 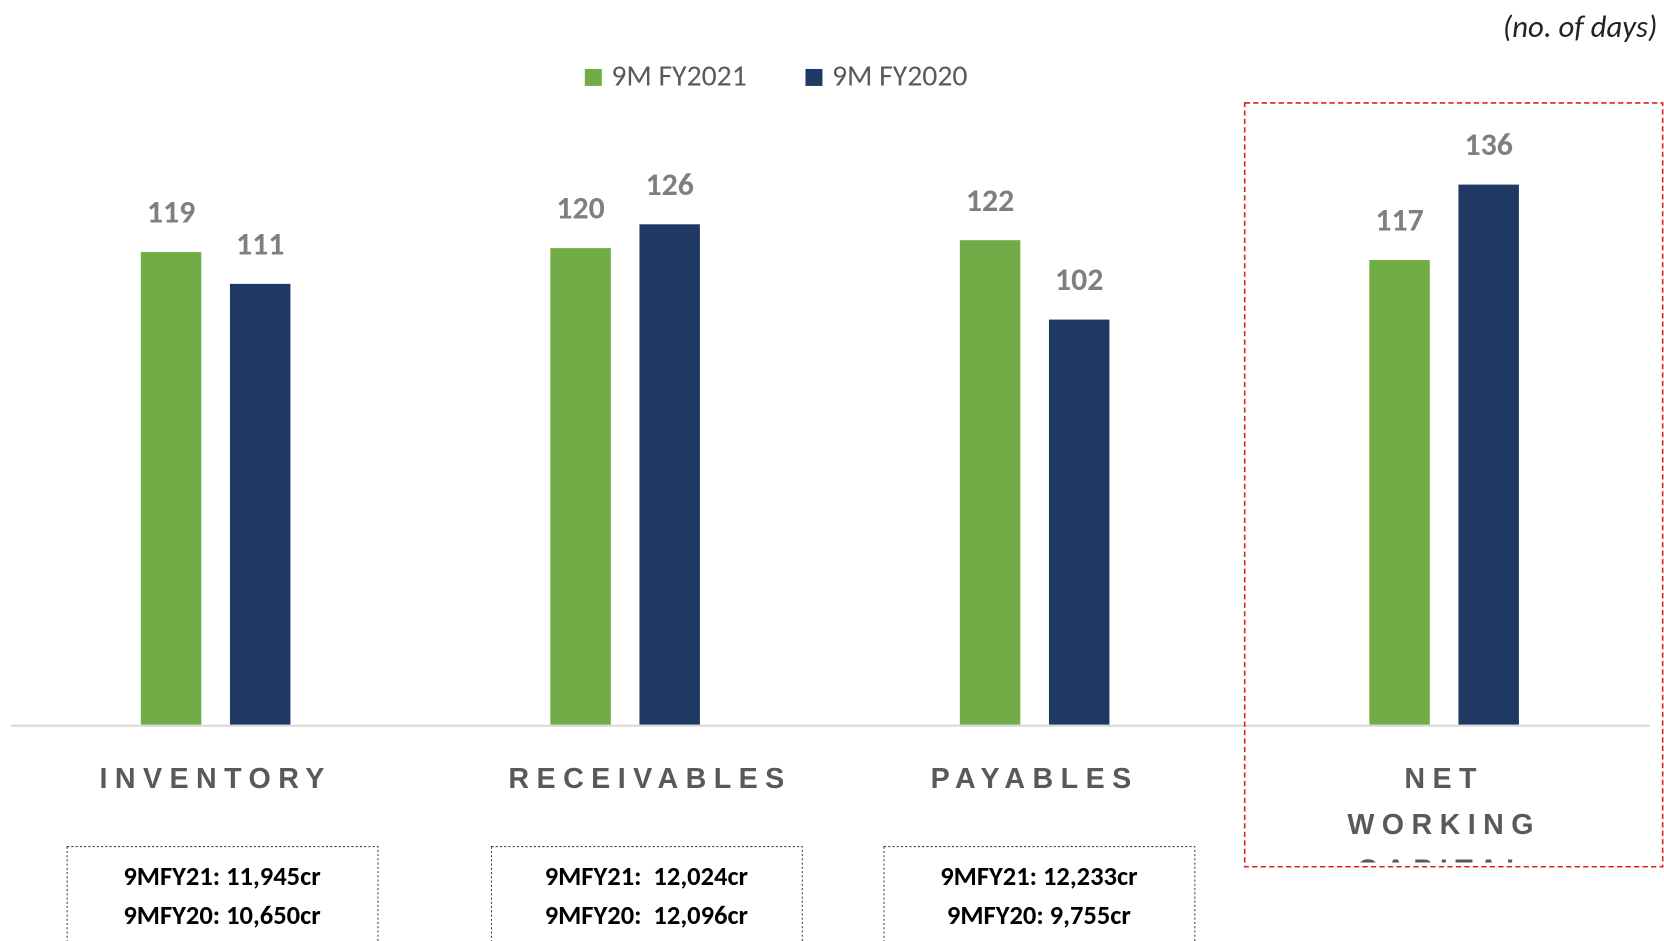 What do you see at coordinates (899, 76) in the screenshot?
I see `legend-label: 9M FY2020` at bounding box center [899, 76].